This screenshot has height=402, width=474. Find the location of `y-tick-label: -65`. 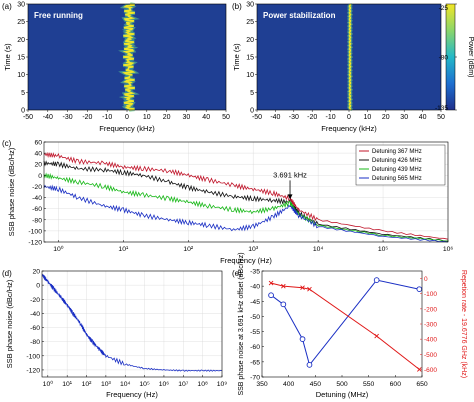

y-tick-label: -65 is located at coordinates (255, 362).